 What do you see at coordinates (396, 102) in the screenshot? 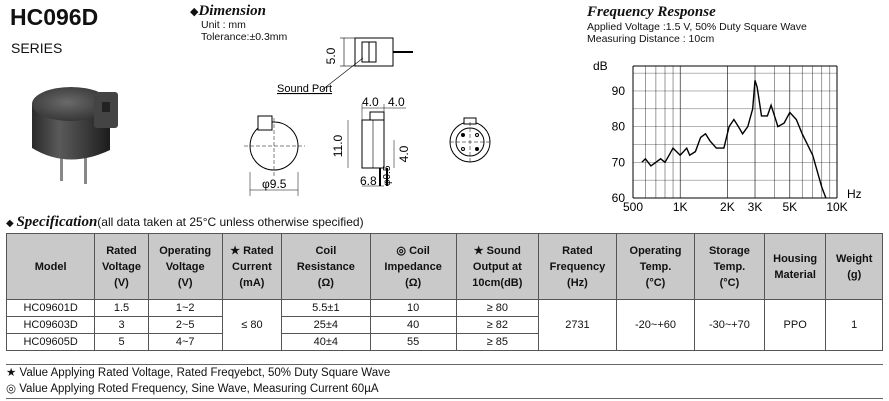
I see `dim-w40b: 4.0` at bounding box center [396, 102].